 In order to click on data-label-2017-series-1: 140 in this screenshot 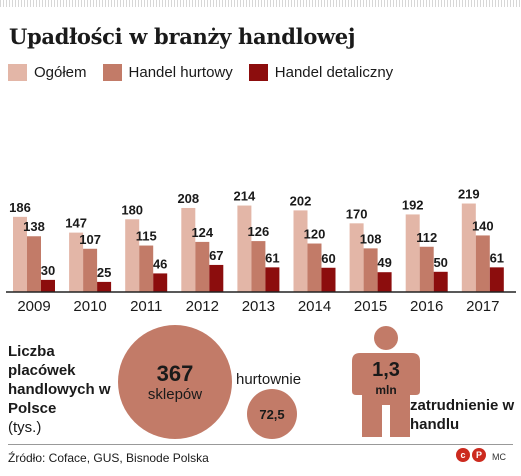, I will do `click(483, 225)`.